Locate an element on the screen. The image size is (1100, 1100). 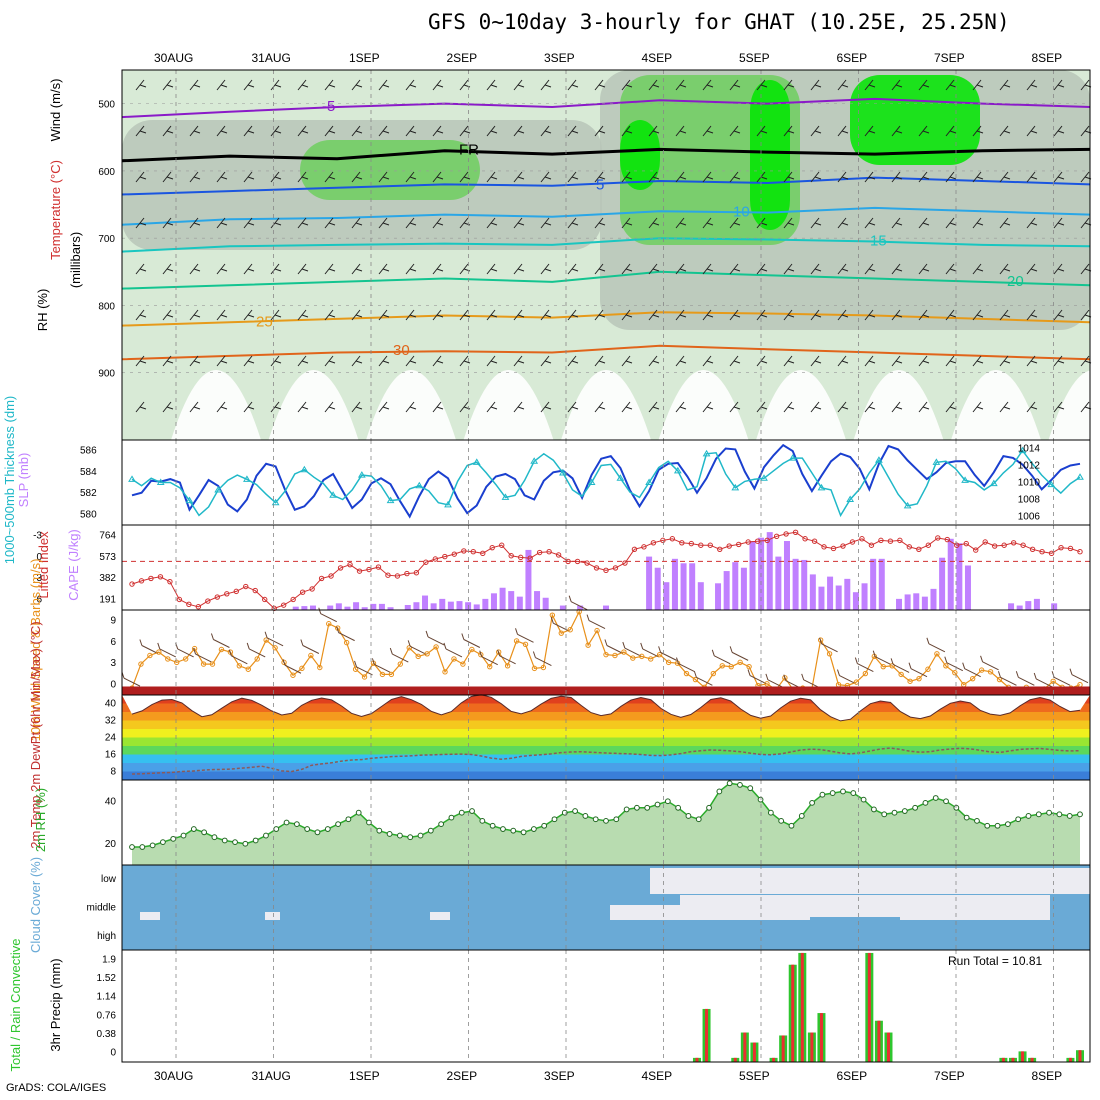
lifted-index-axis-label: Lifted Index is located at coordinates (43, 565).